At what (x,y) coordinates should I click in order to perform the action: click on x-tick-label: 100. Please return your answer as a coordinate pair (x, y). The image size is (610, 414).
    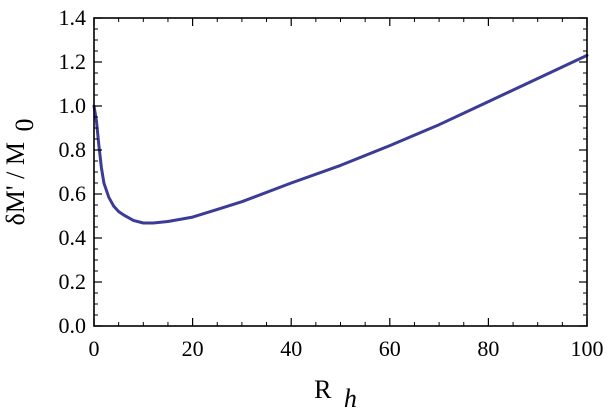
    Looking at the image, I should click on (587, 348).